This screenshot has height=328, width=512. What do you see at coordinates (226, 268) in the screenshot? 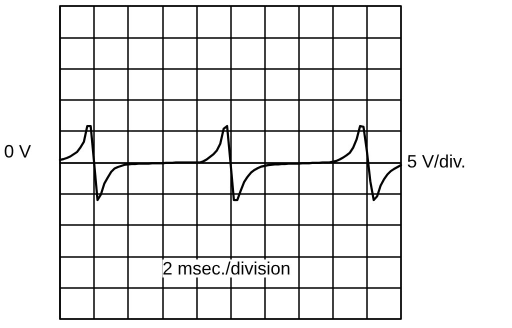
I see `text: 2 msec./division` at bounding box center [226, 268].